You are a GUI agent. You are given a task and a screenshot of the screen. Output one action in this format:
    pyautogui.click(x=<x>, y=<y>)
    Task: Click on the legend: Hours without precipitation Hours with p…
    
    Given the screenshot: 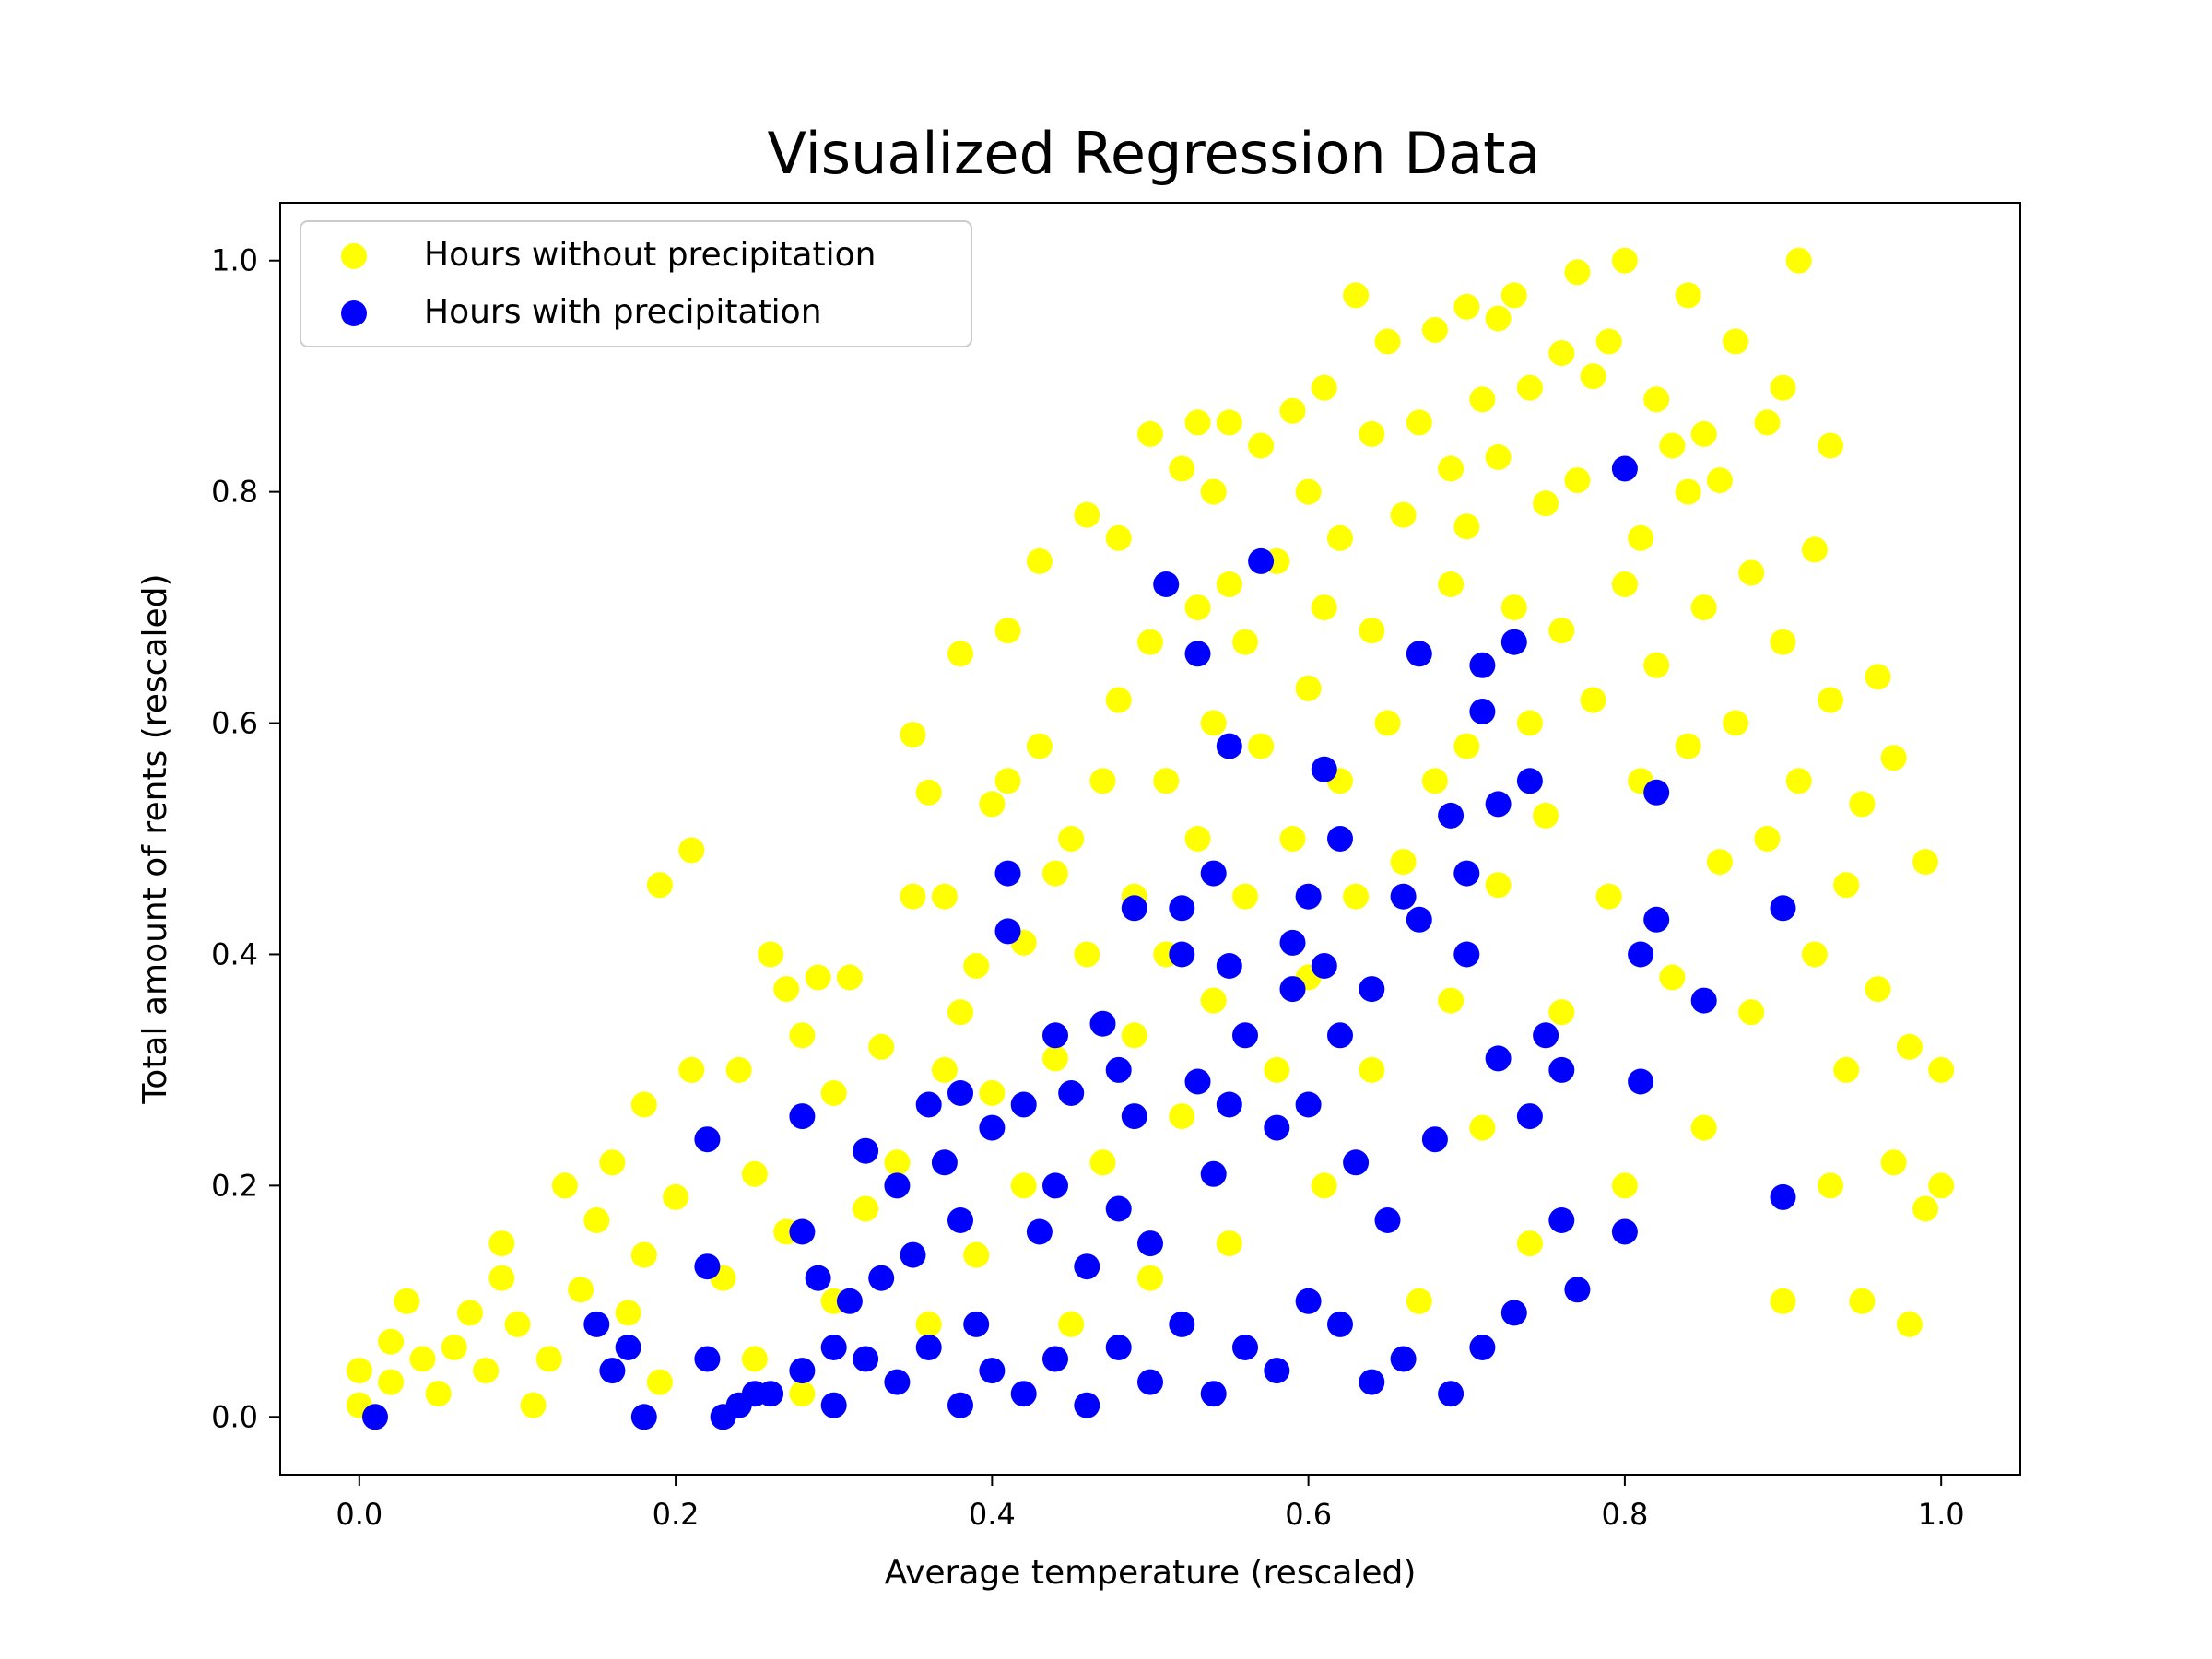 What is the action you would take?
    pyautogui.click(x=636, y=283)
    